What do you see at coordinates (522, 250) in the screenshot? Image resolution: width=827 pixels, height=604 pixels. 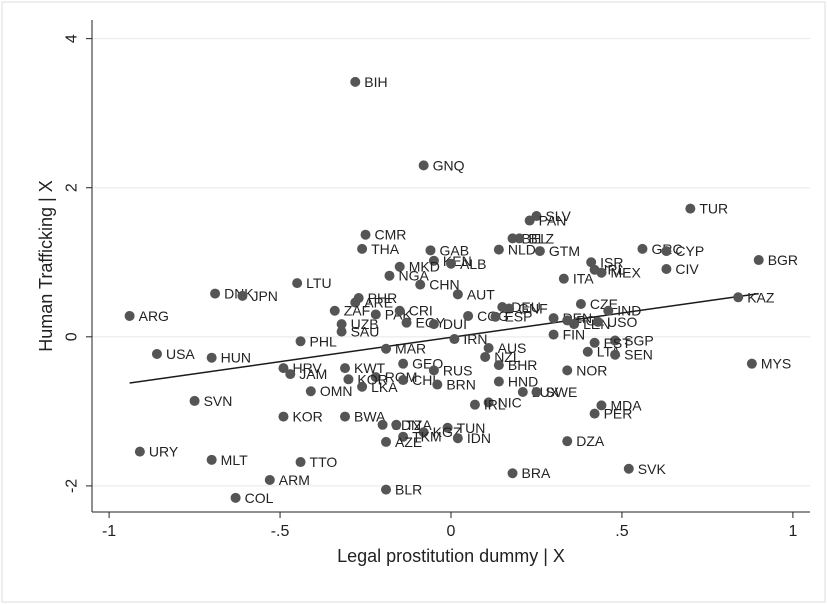 I see `point-label: NLD` at bounding box center [522, 250].